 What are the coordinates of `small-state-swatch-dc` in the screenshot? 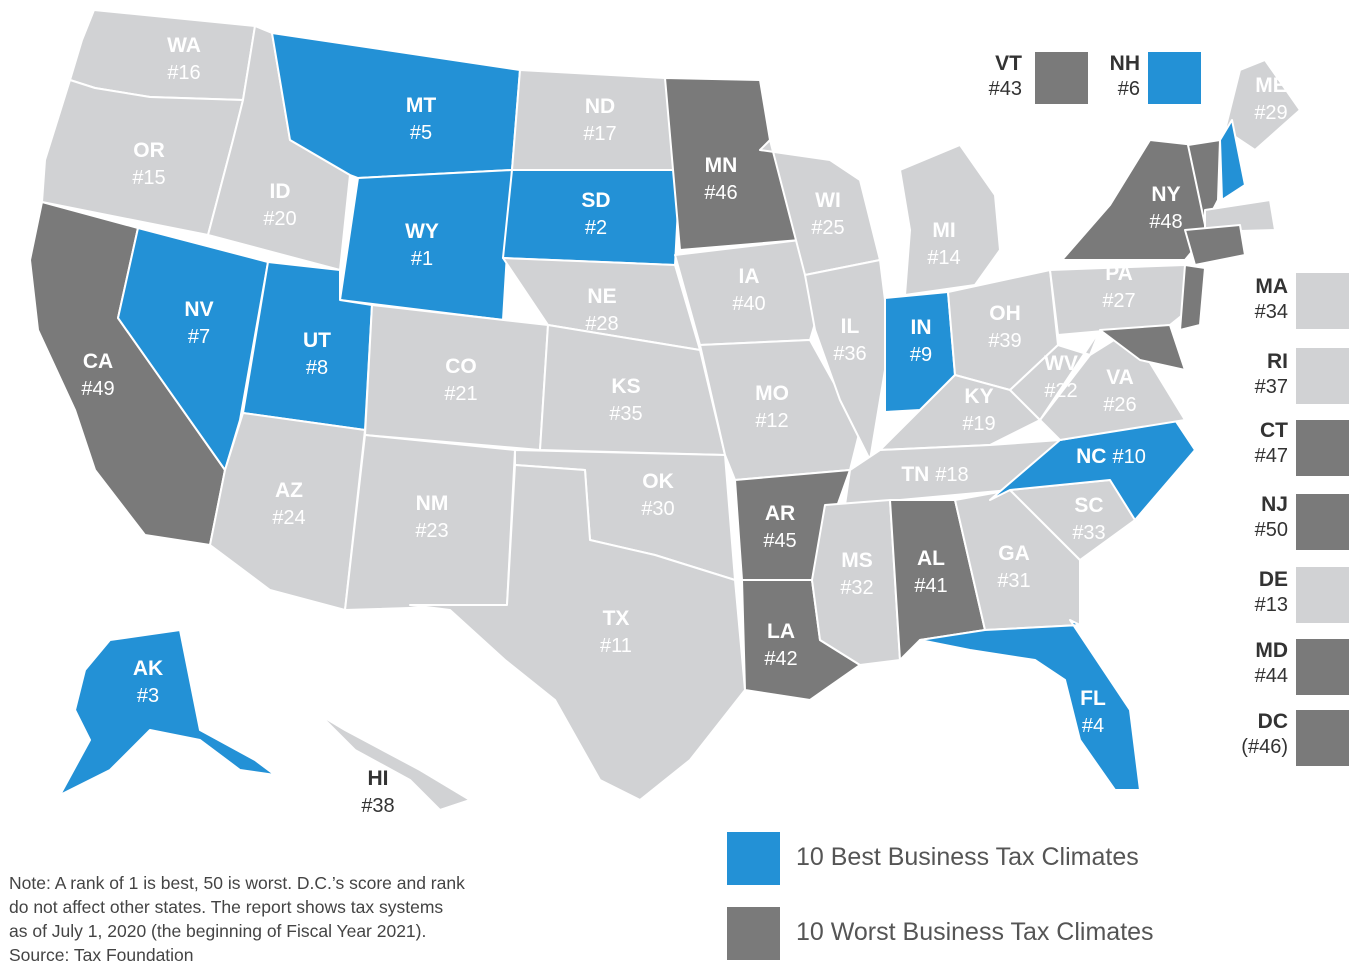 It's located at (1322, 738).